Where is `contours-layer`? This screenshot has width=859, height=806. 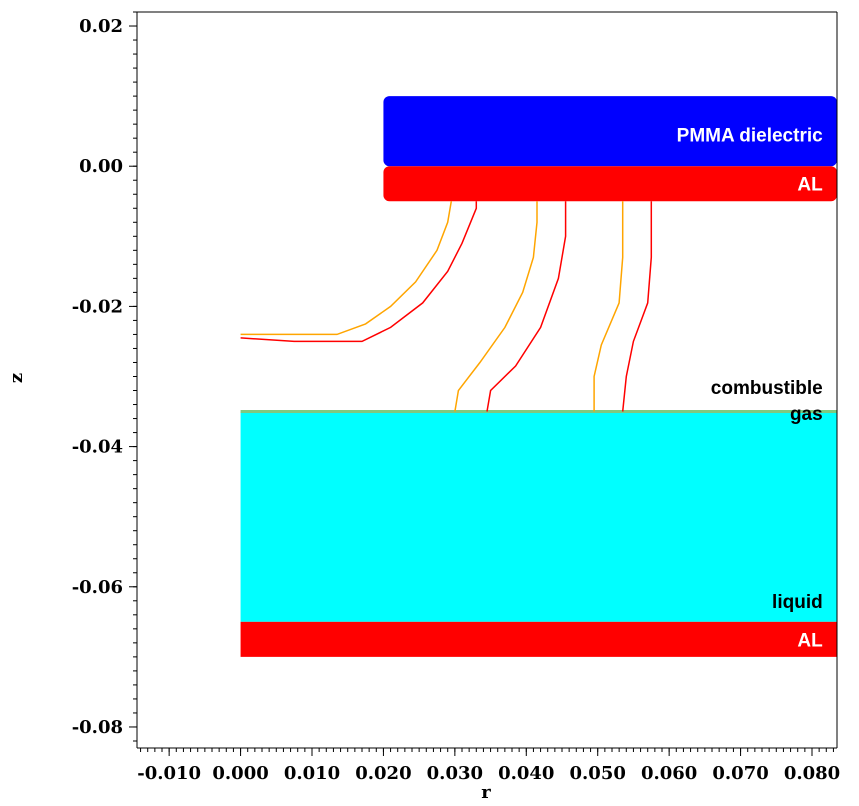 contours-layer is located at coordinates (446, 306).